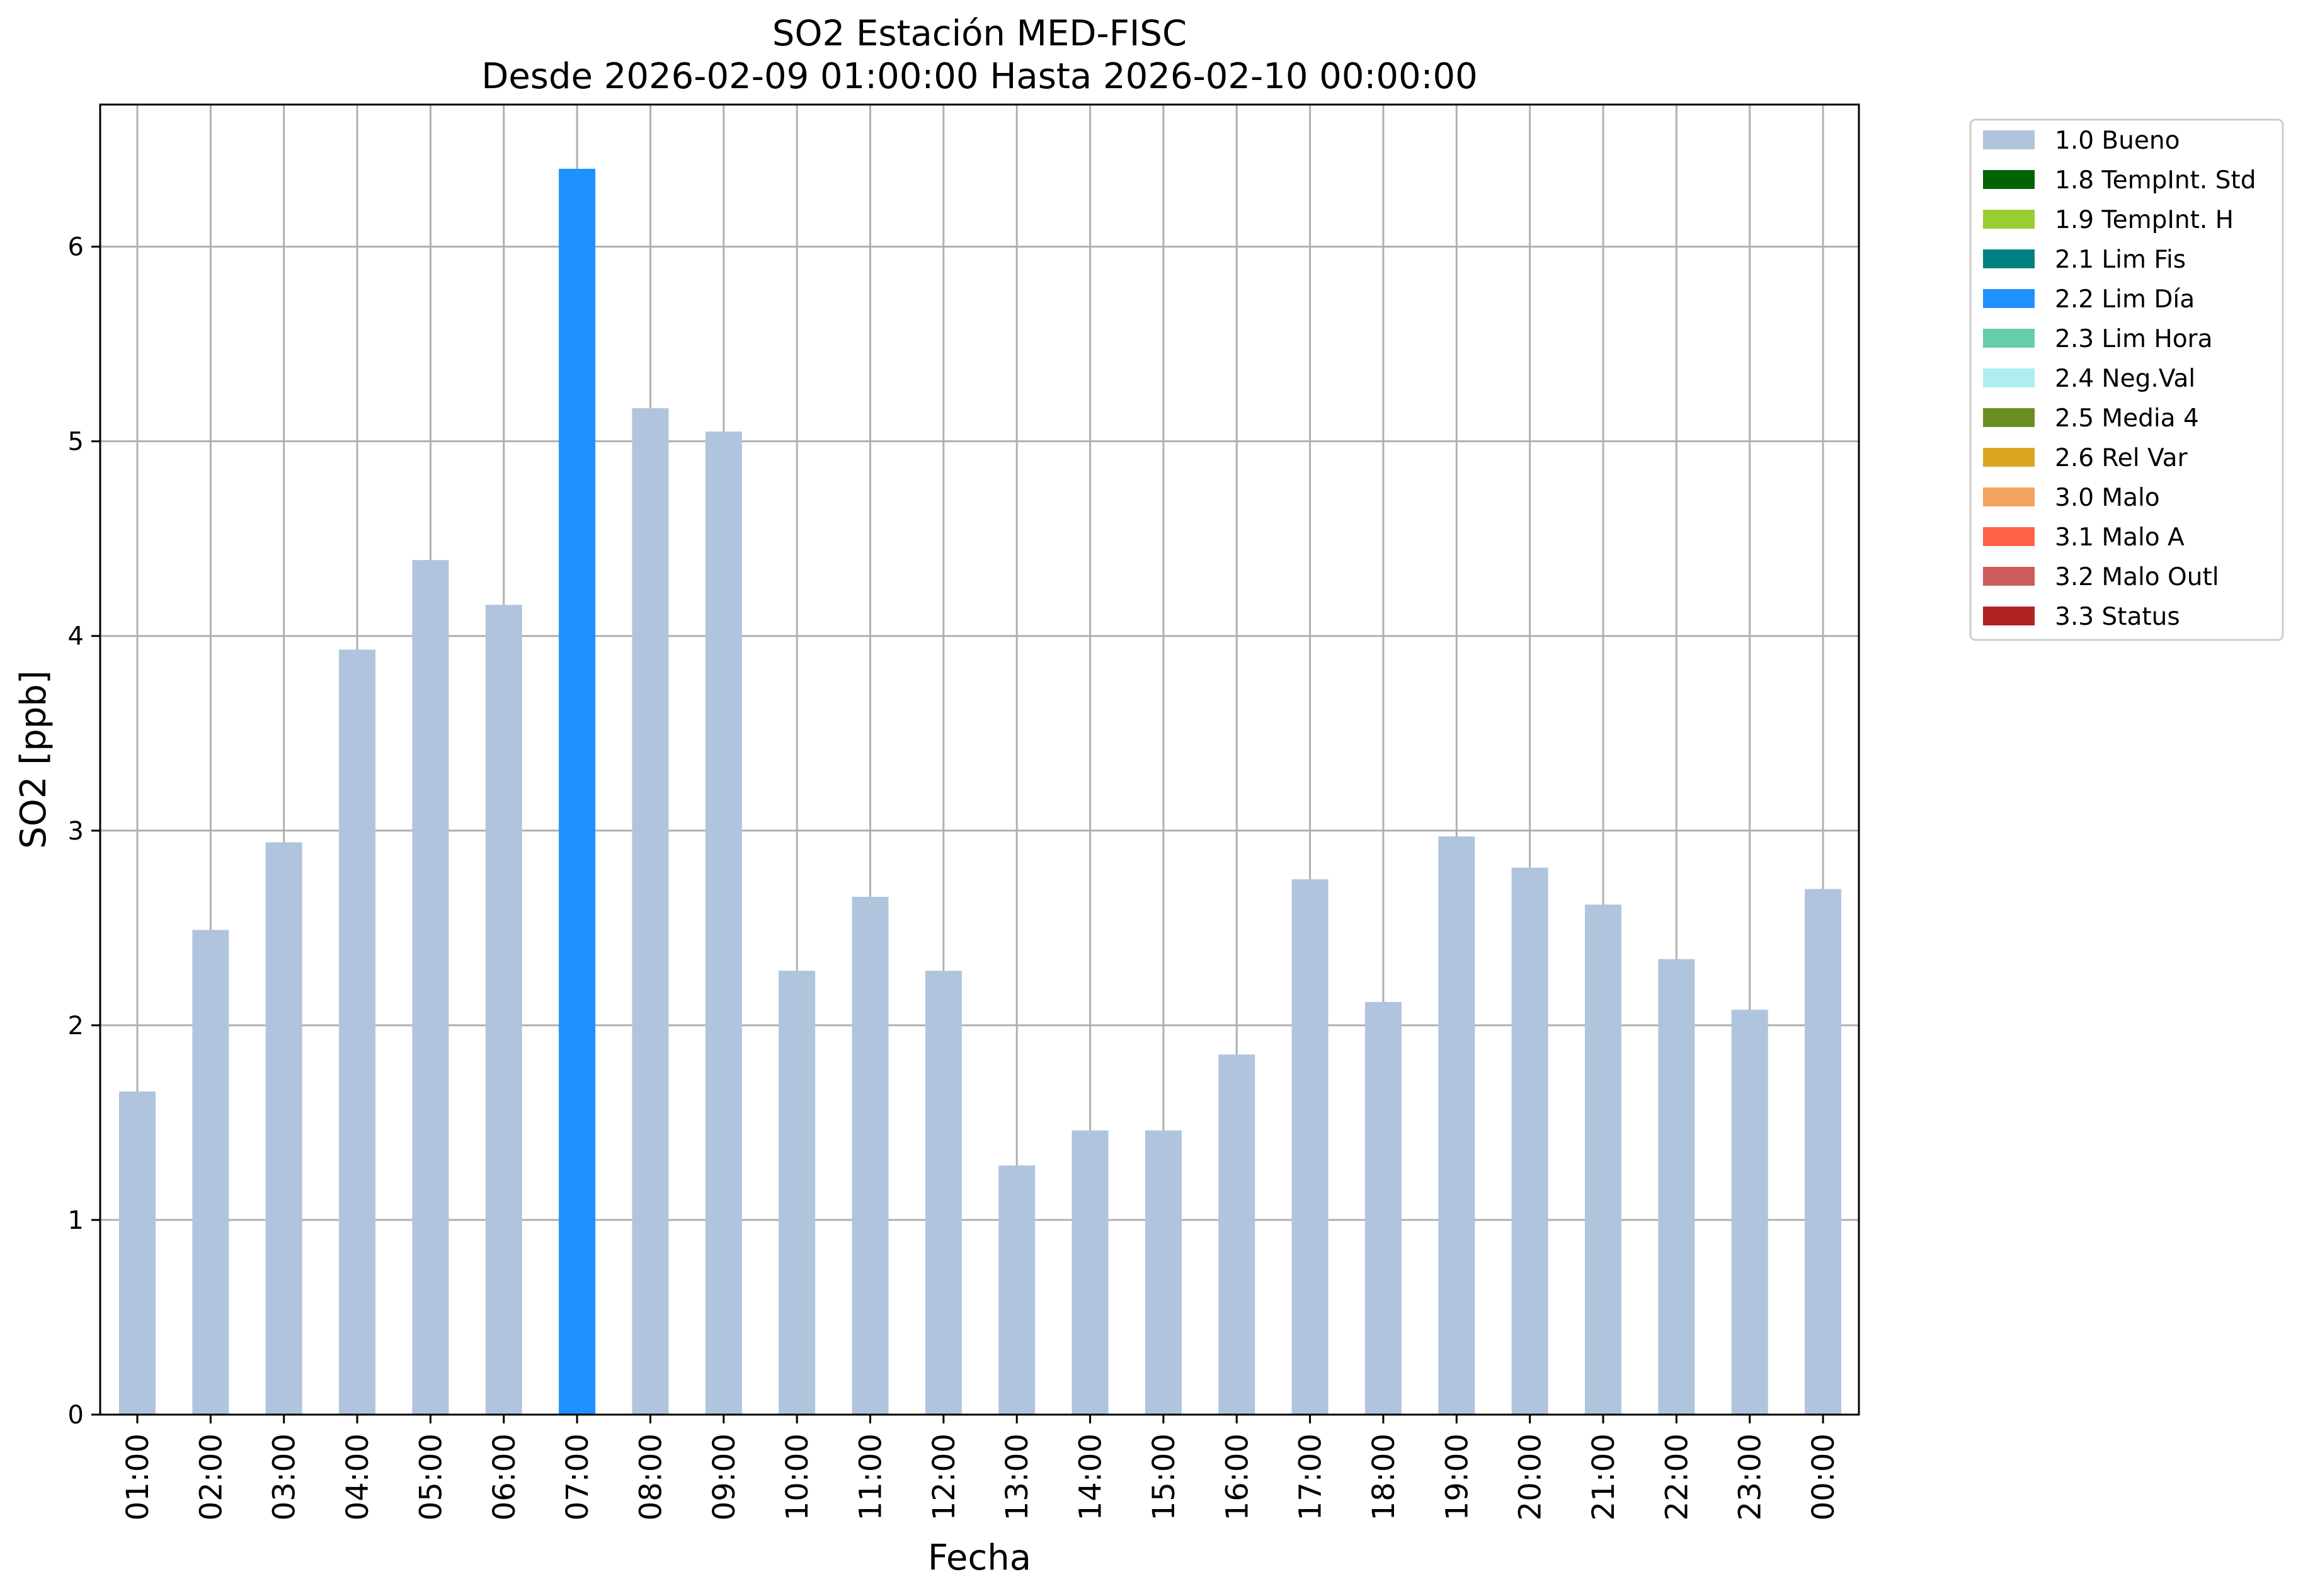 This screenshot has width=2303, height=1596. Describe the element at coordinates (1604, 1477) in the screenshot. I see `x-tick-label: 21:00` at that location.